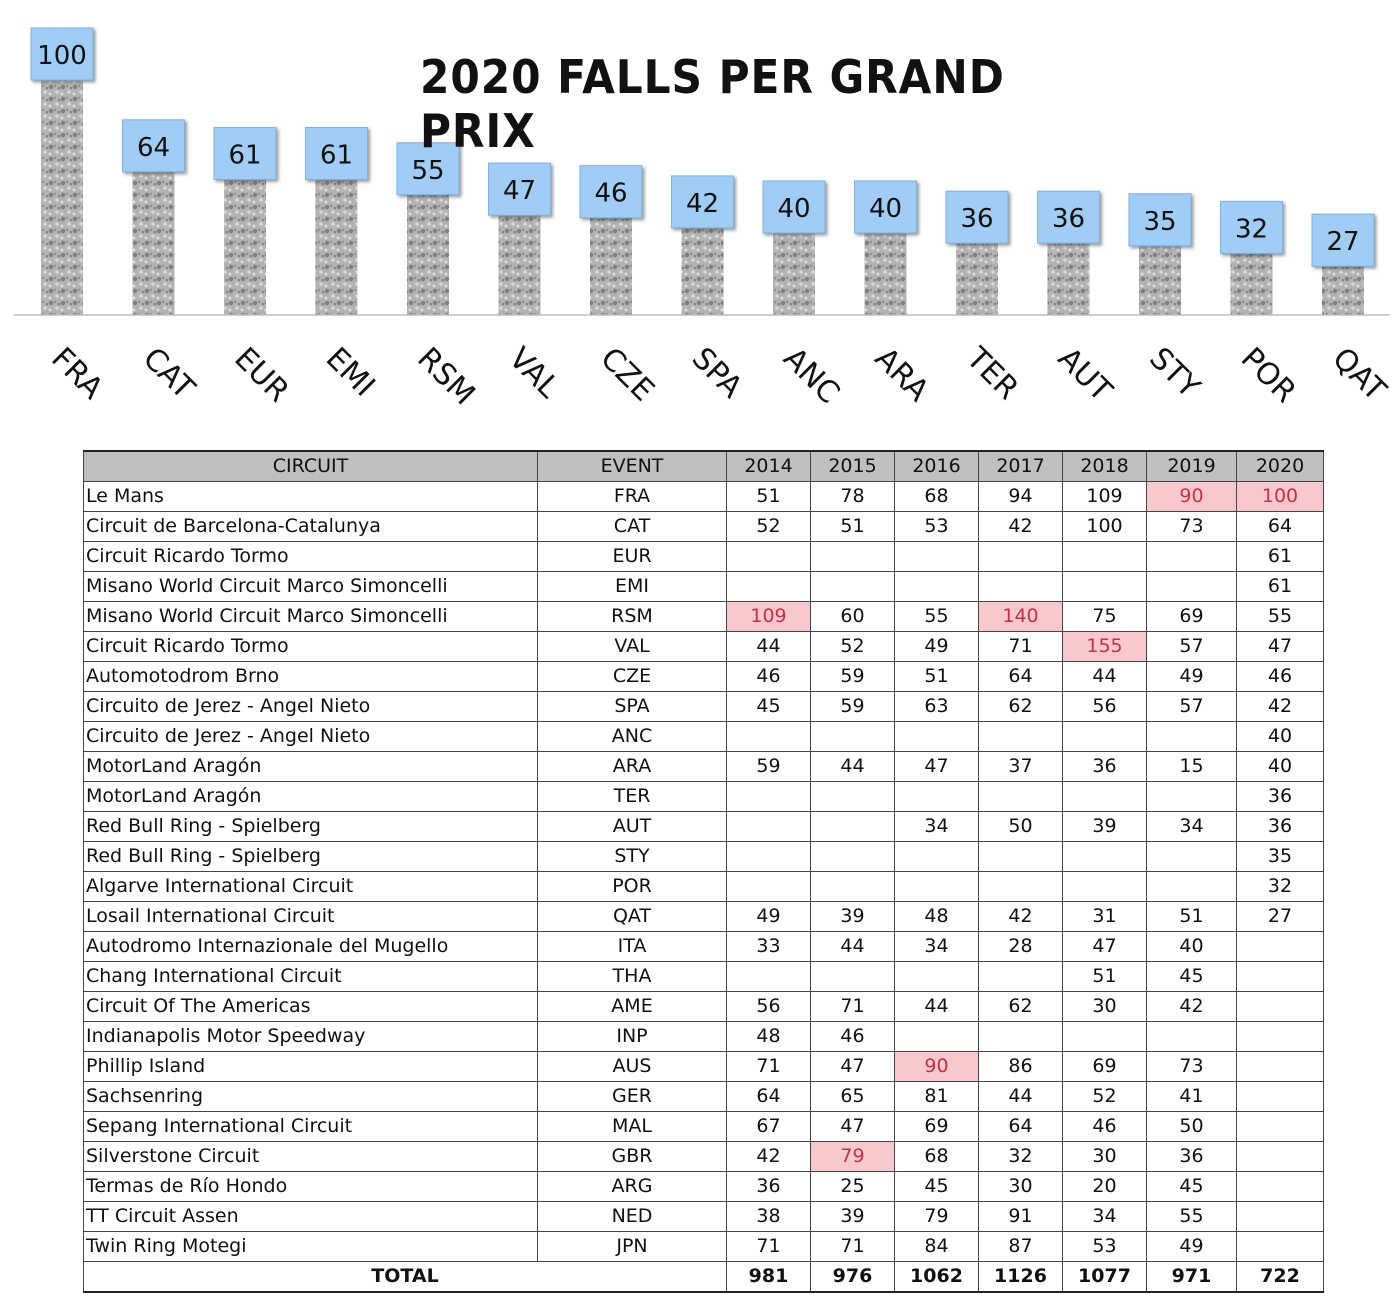  Describe the element at coordinates (1020, 616) in the screenshot. I see `value-cell: 140` at that location.